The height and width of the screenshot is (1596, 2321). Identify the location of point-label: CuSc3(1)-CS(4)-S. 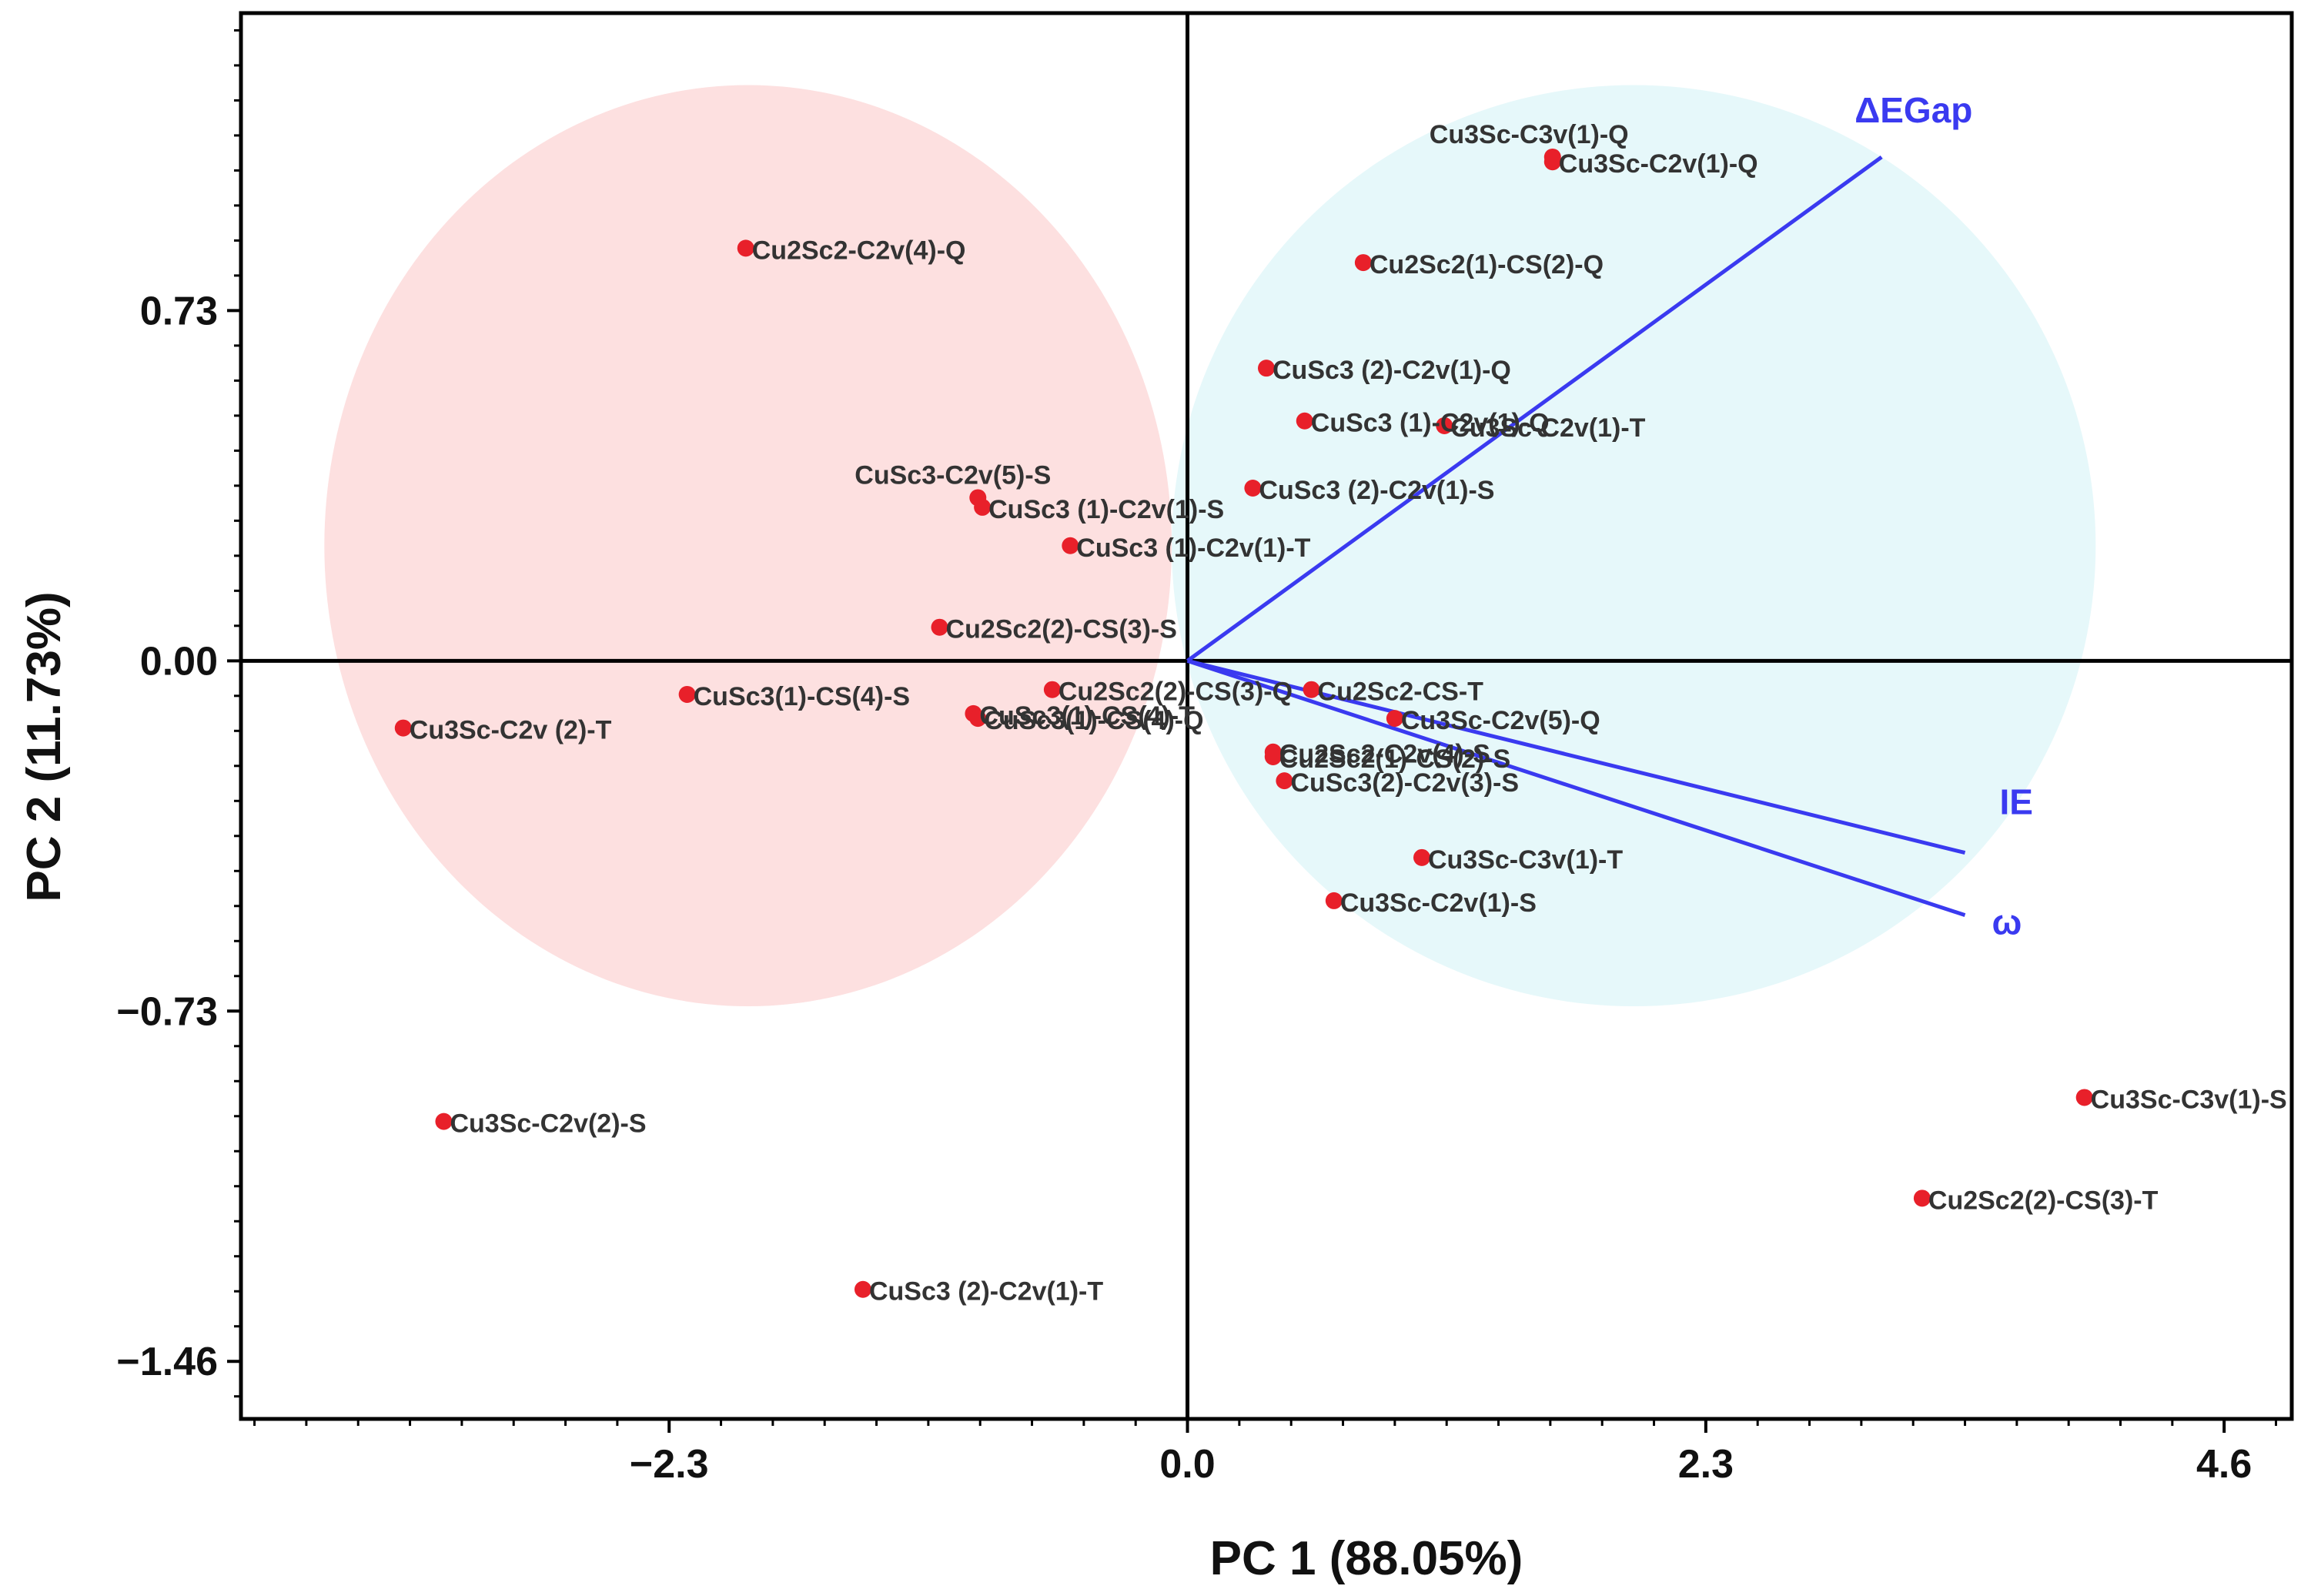
(802, 696).